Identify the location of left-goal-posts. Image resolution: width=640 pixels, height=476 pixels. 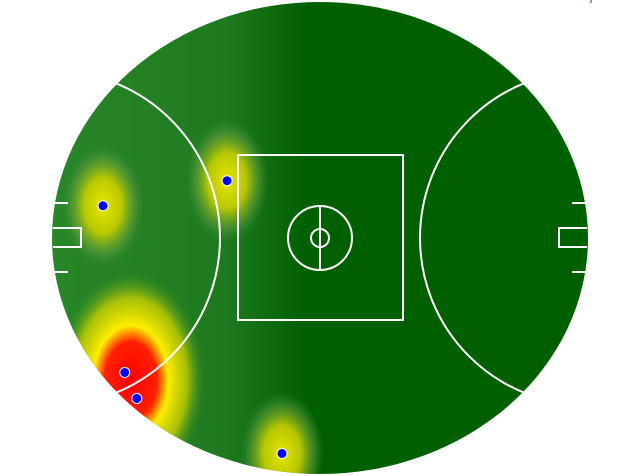
(60, 237).